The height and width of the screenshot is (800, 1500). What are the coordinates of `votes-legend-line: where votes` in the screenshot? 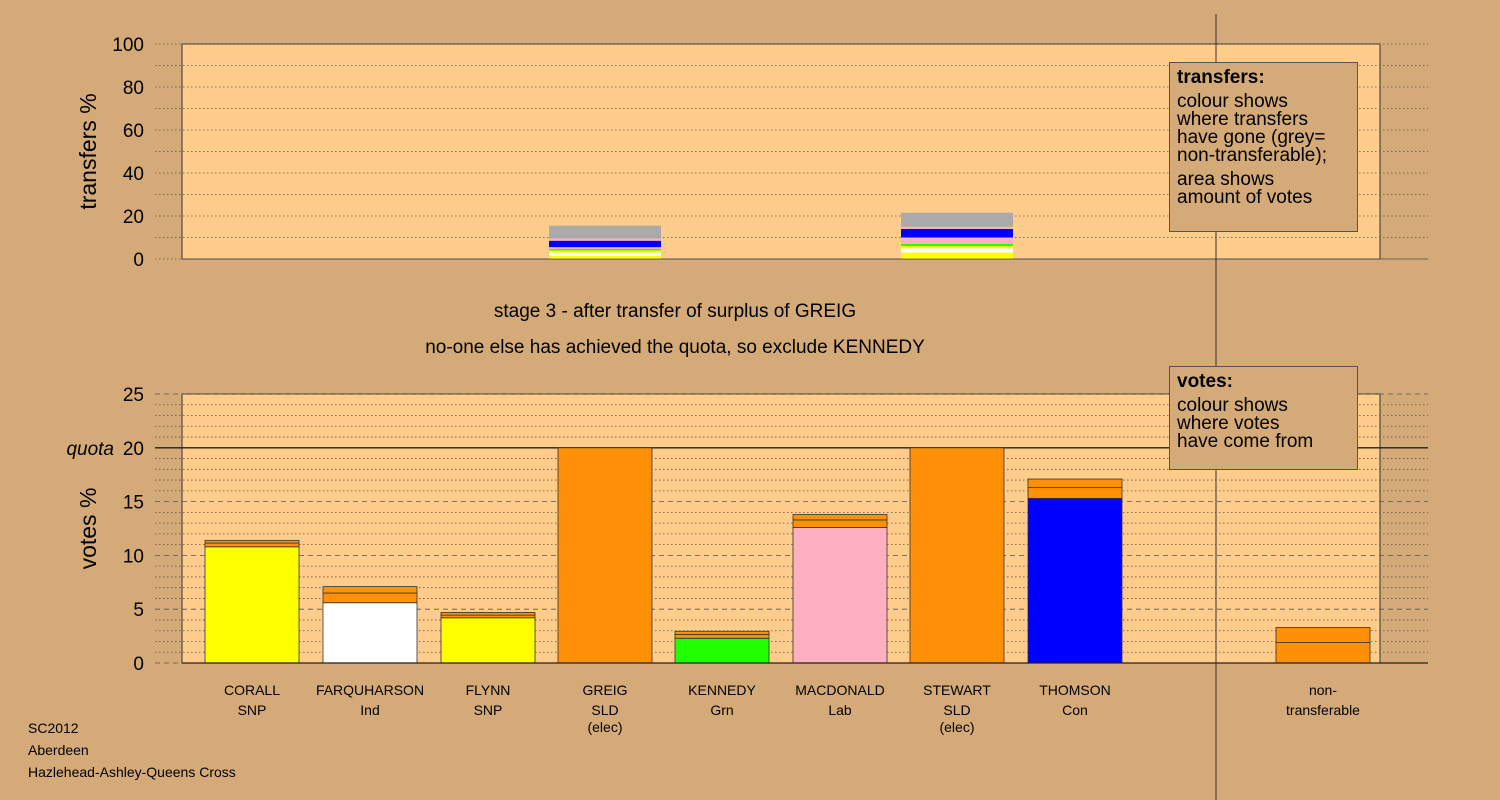 It's located at (1228, 423).